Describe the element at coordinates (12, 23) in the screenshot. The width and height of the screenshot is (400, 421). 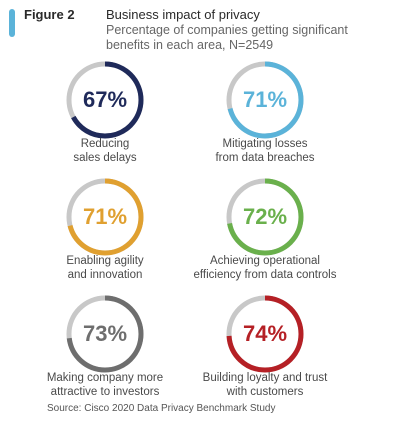
I see `figure-accent-bar` at that location.